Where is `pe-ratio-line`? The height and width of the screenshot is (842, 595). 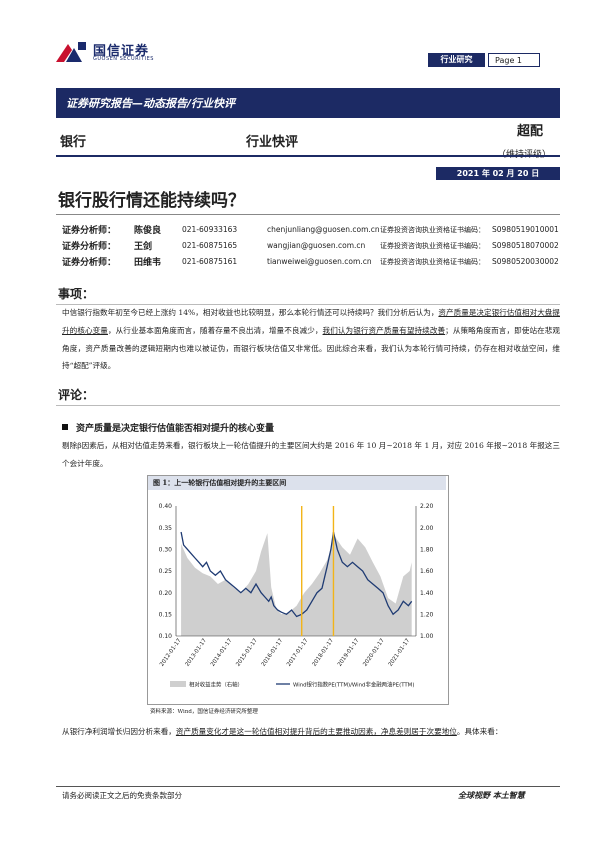 pe-ratio-line is located at coordinates (296, 574).